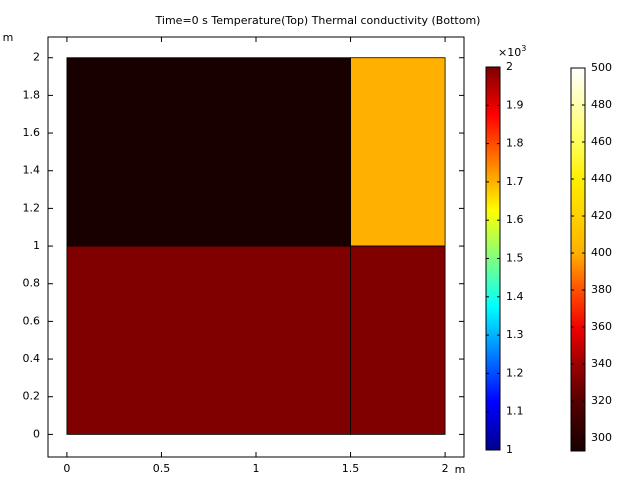  I want to click on y-tick-label: 0, so click(36, 433).